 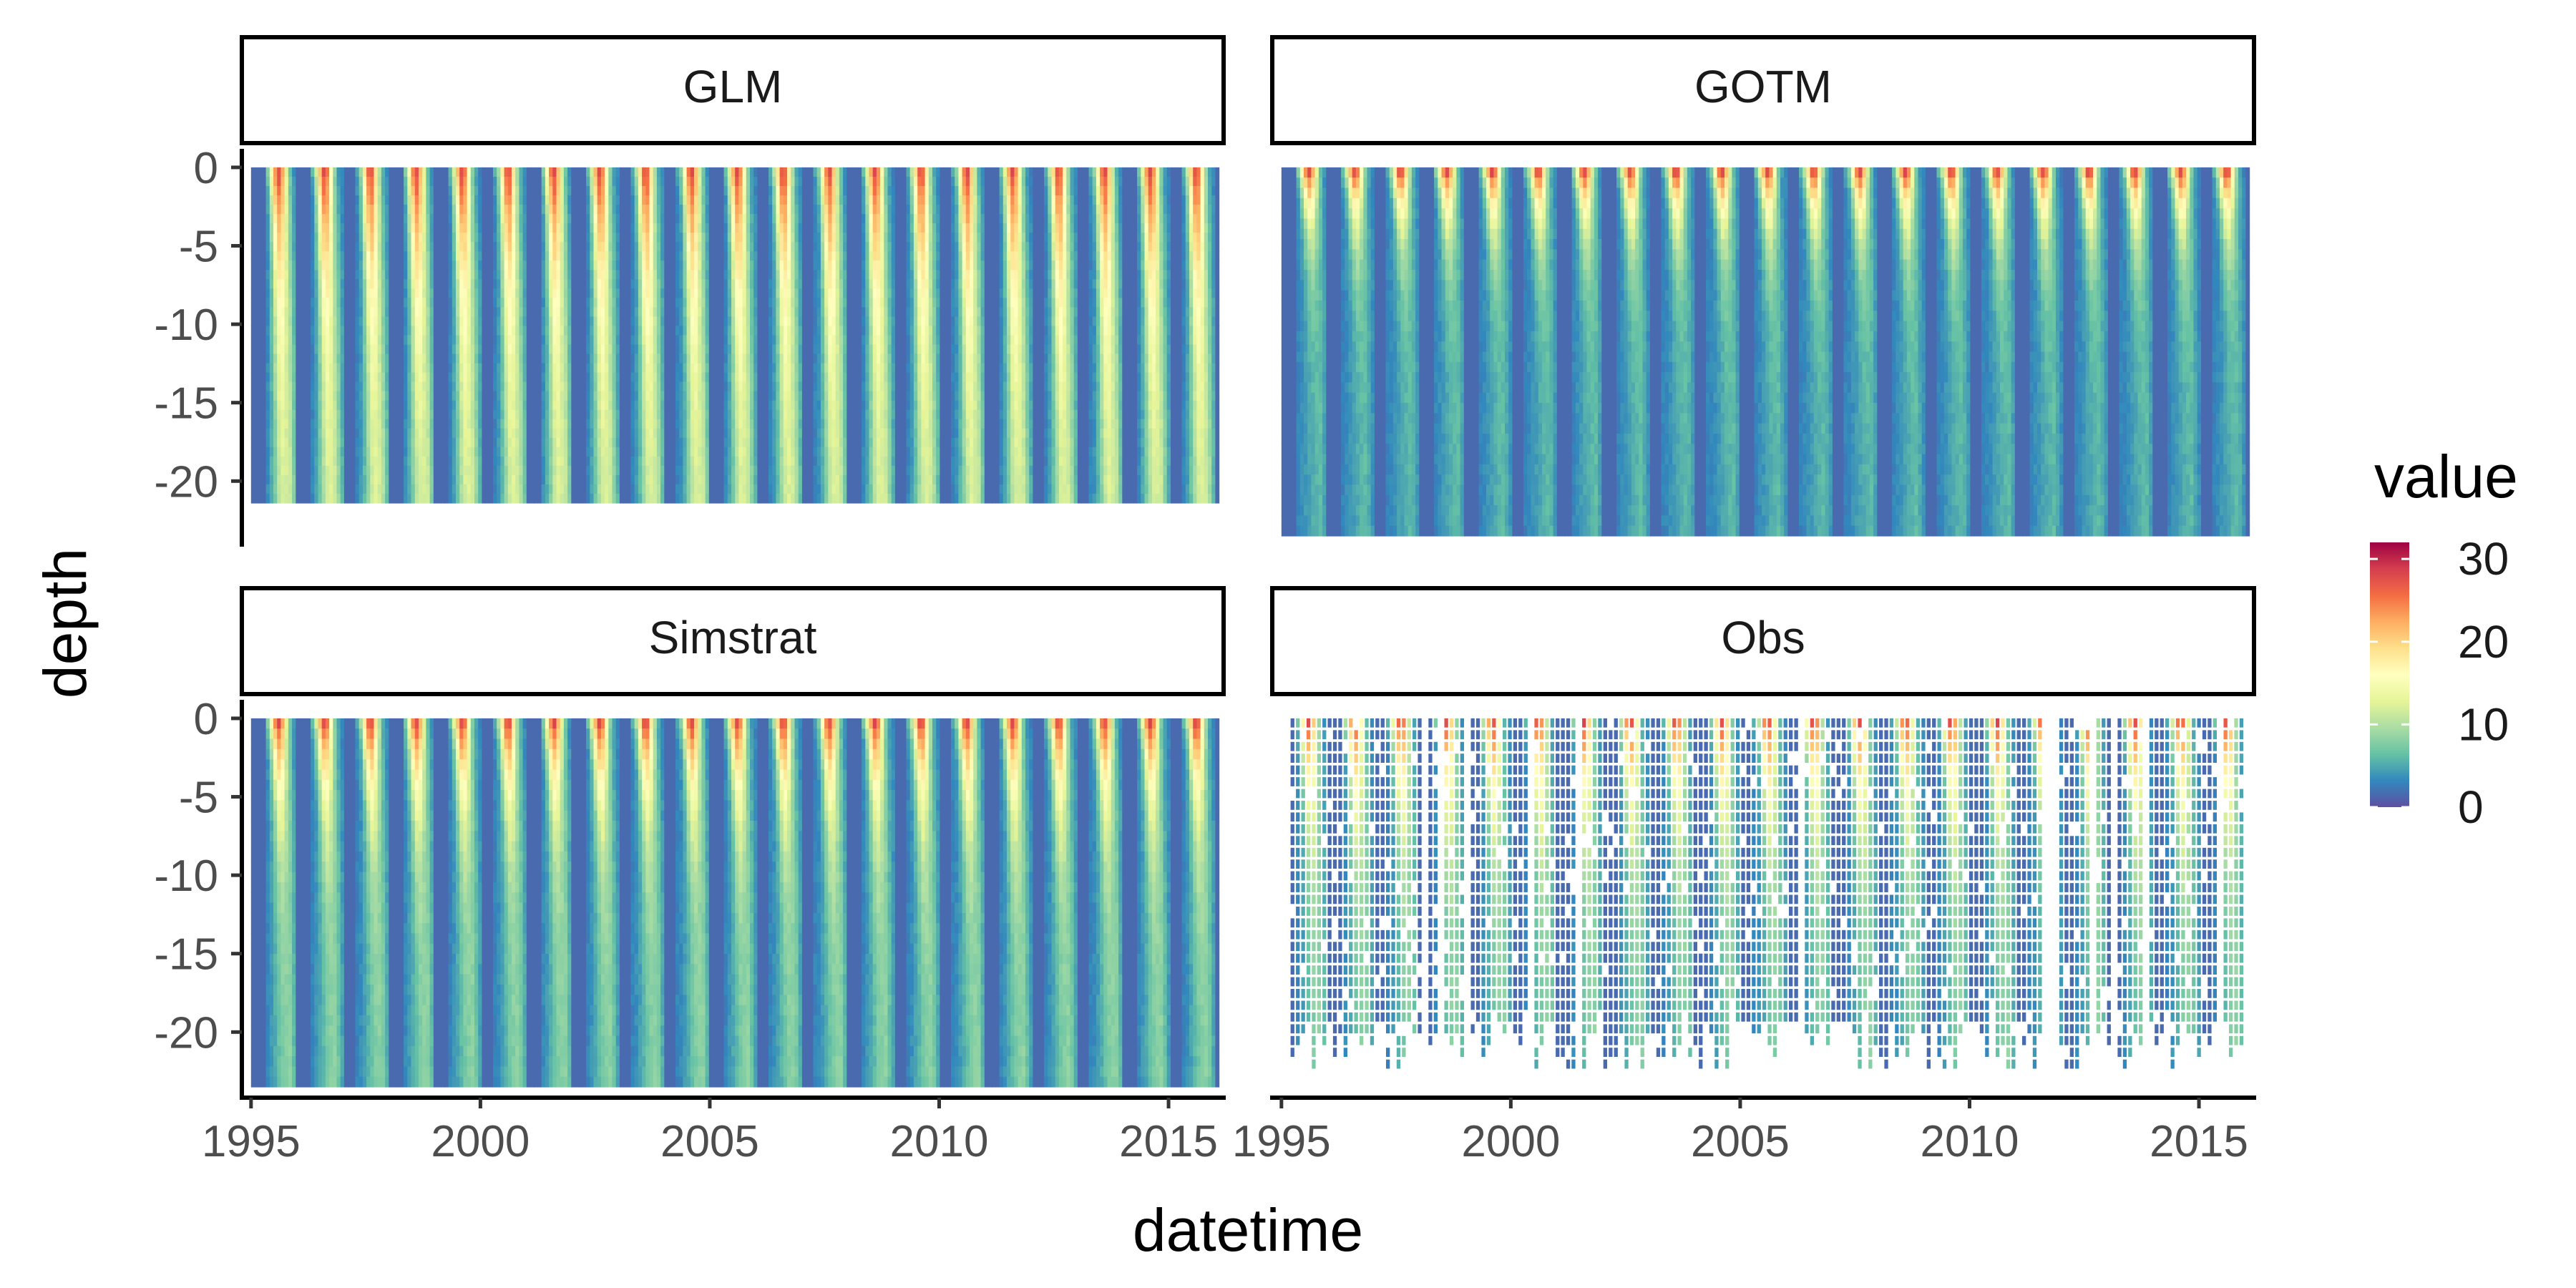 What do you see at coordinates (450, 284) in the screenshot?
I see `heat-cell-glm-1920` at bounding box center [450, 284].